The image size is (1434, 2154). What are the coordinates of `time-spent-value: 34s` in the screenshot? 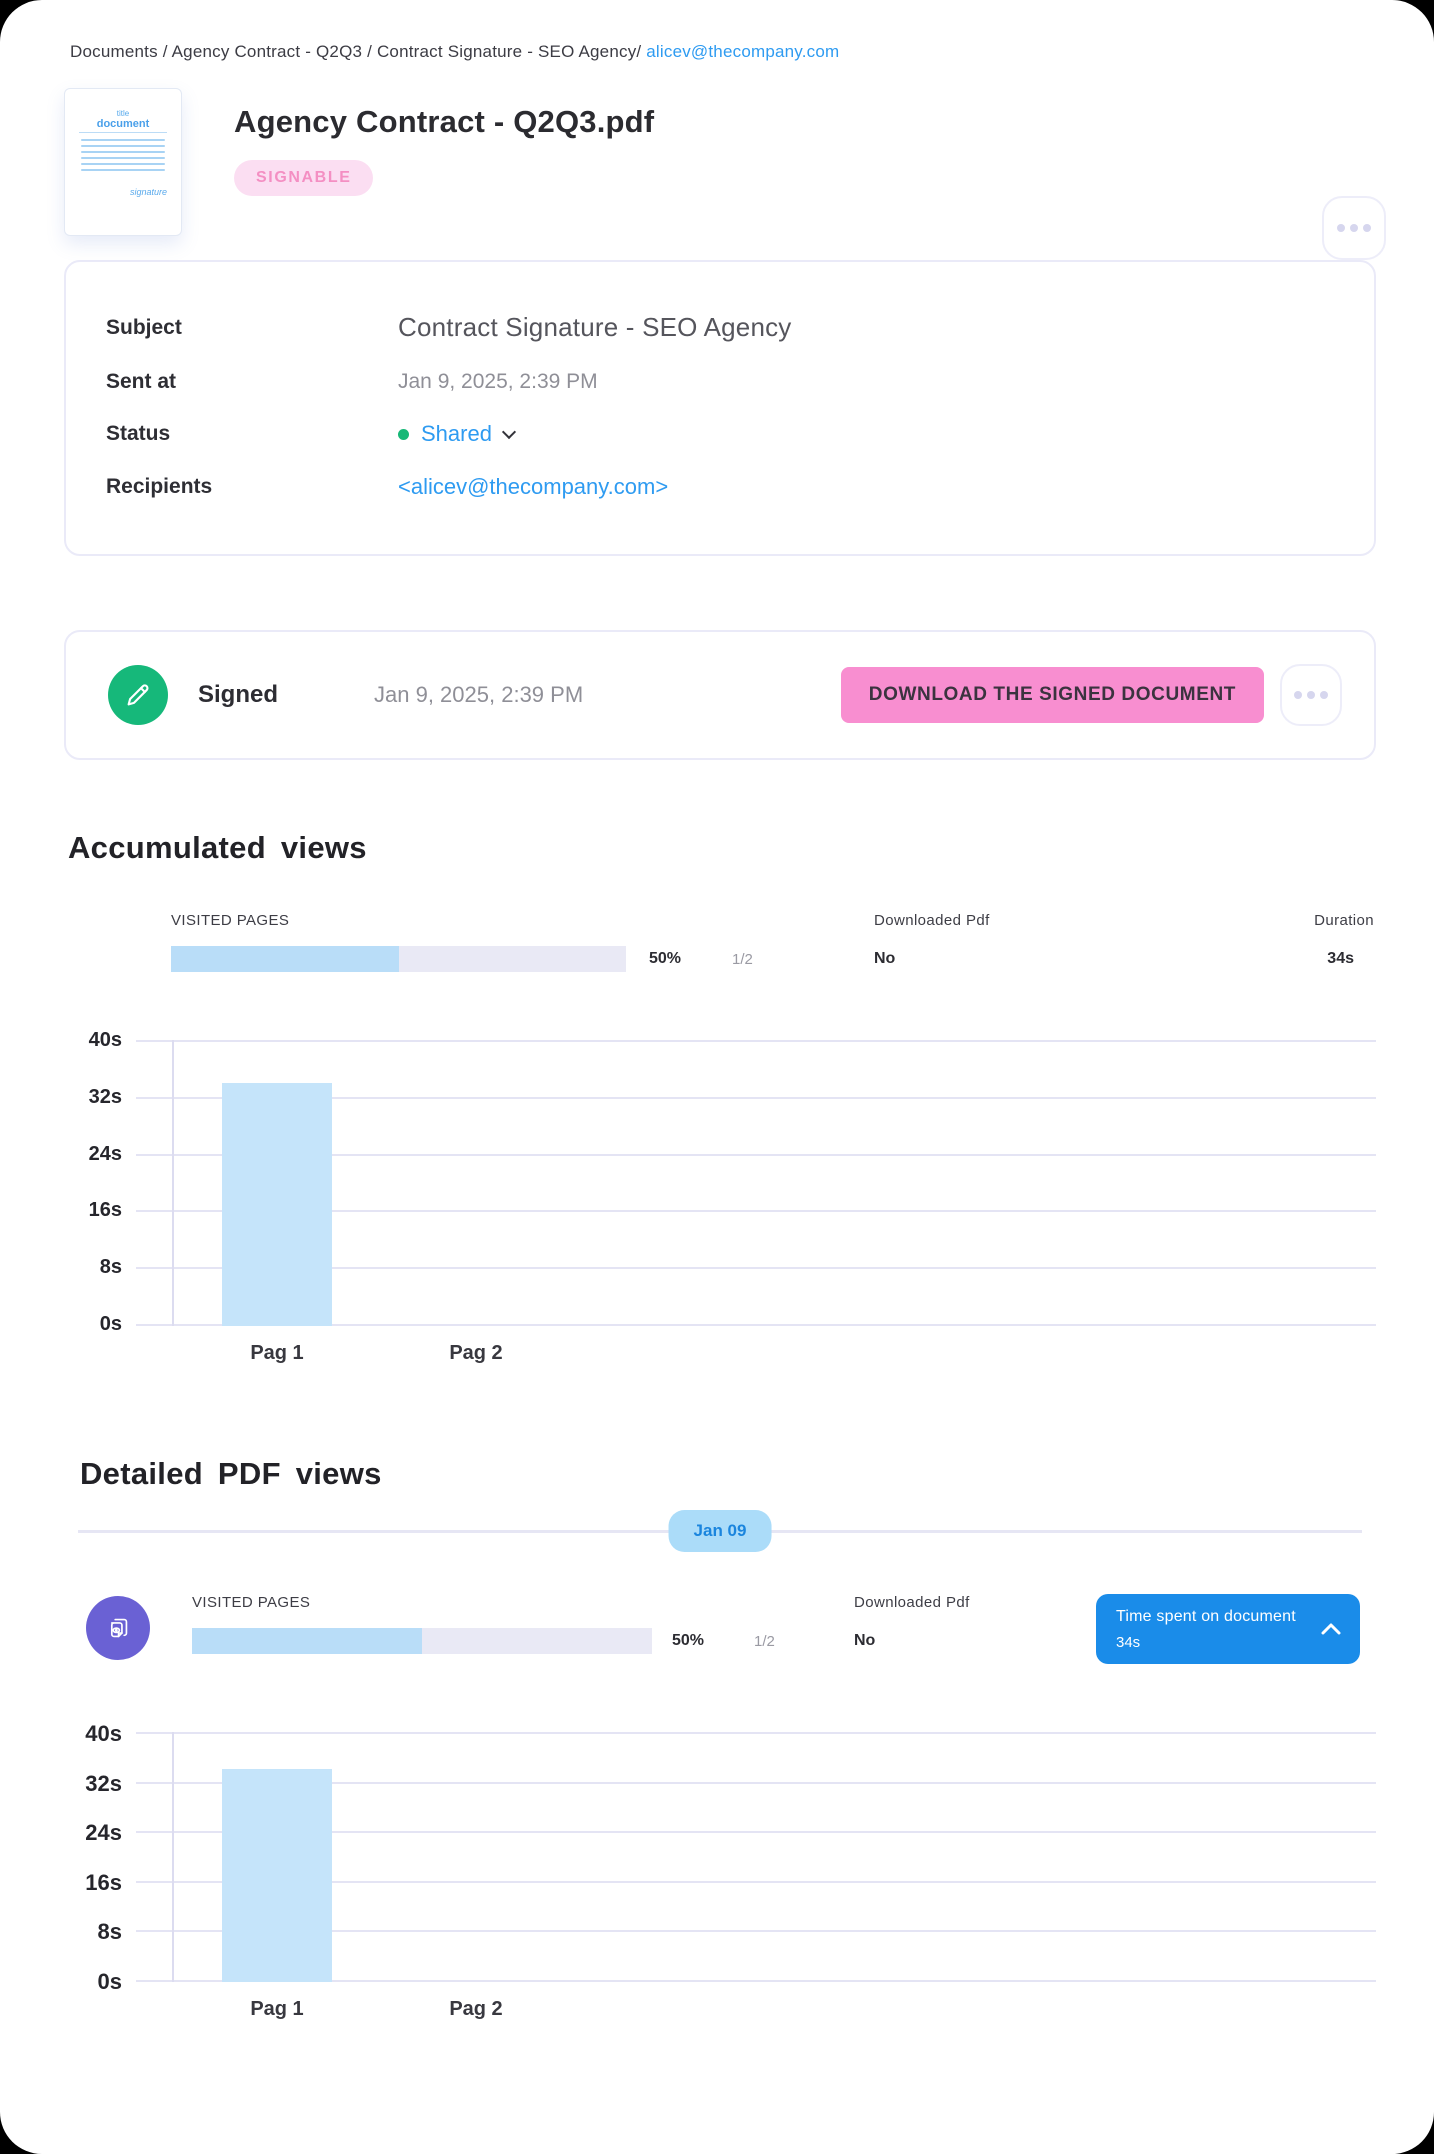 It's located at (1128, 1642).